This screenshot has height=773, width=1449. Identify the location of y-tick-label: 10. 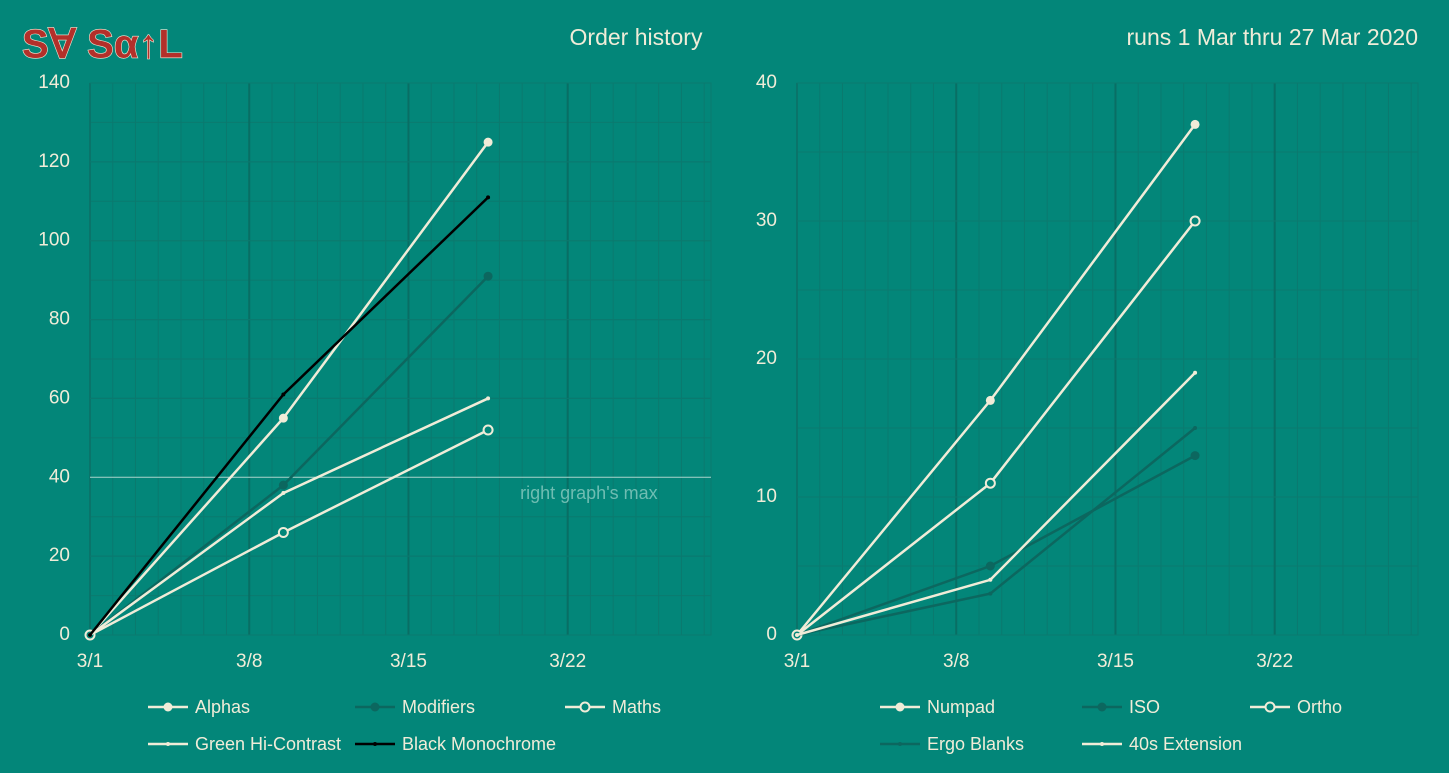
(766, 496).